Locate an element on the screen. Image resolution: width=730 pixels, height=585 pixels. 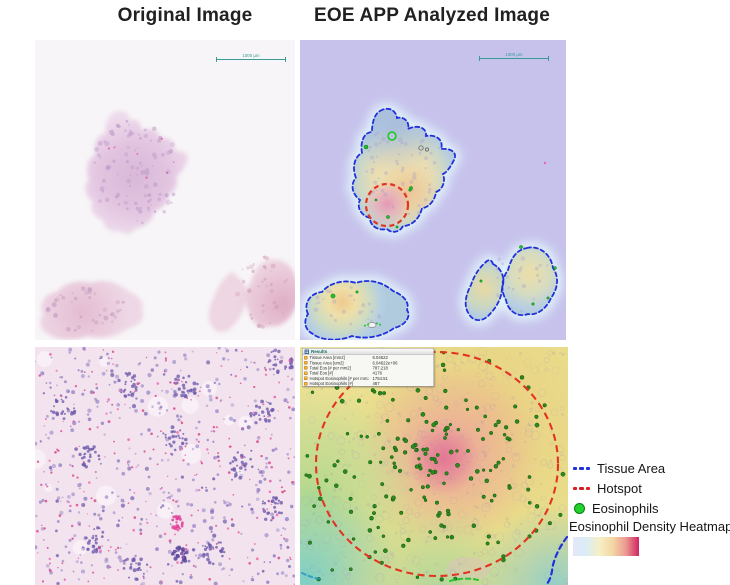
legend-item-eosinophils: Eosinophils is located at coordinates (649, 508).